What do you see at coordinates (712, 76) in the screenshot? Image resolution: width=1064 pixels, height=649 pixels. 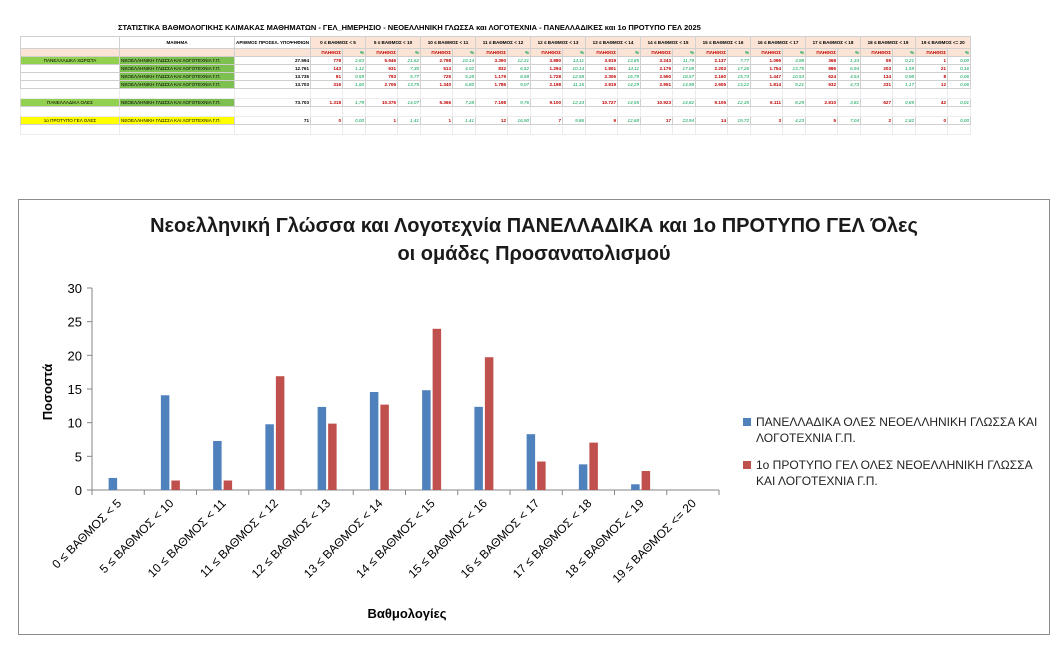 I see `count-cell: 2.160` at bounding box center [712, 76].